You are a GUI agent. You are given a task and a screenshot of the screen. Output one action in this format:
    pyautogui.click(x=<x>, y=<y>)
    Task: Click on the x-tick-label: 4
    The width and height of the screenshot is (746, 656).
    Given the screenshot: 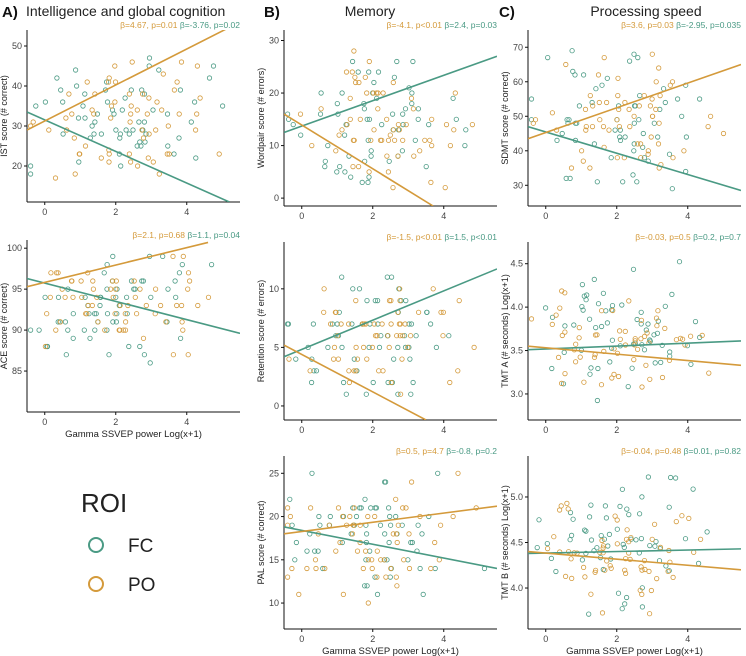 What is the action you would take?
    pyautogui.click(x=687, y=639)
    